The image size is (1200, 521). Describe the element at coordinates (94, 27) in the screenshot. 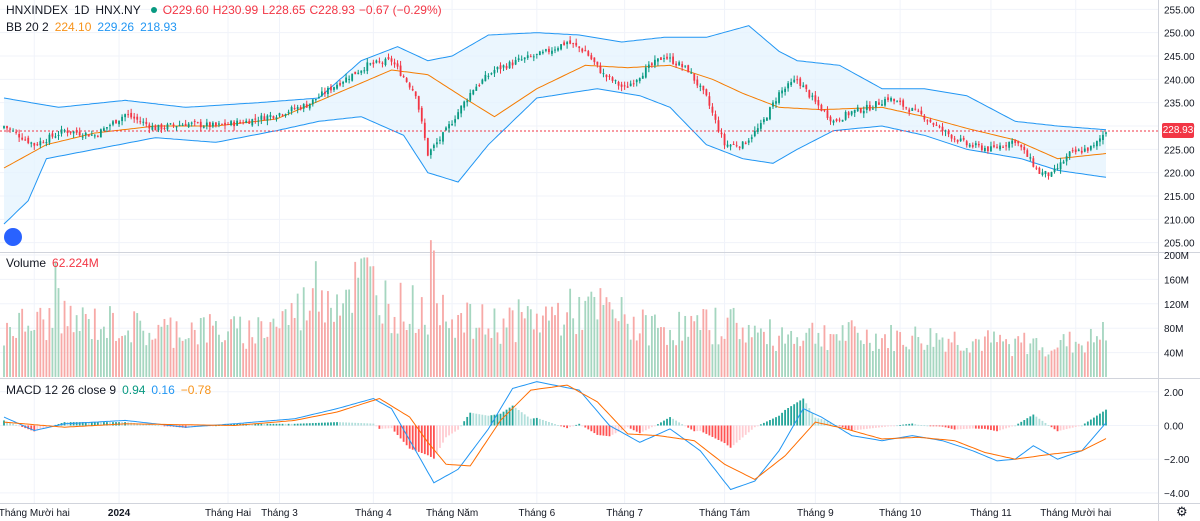

I see `bb-legend: BB 20 2 224.10 229.26 218.93` at that location.